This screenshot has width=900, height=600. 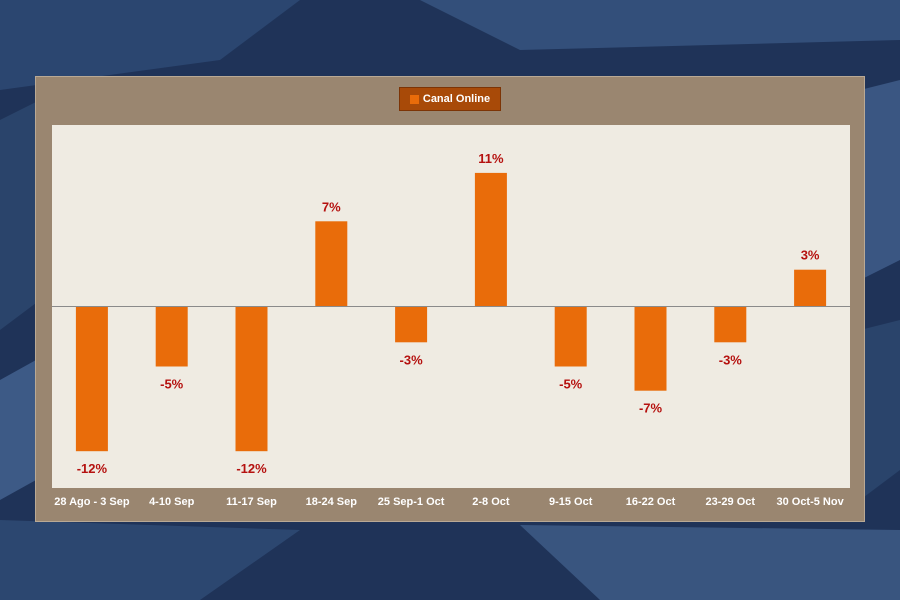 I want to click on legend-swatch, so click(x=414, y=99).